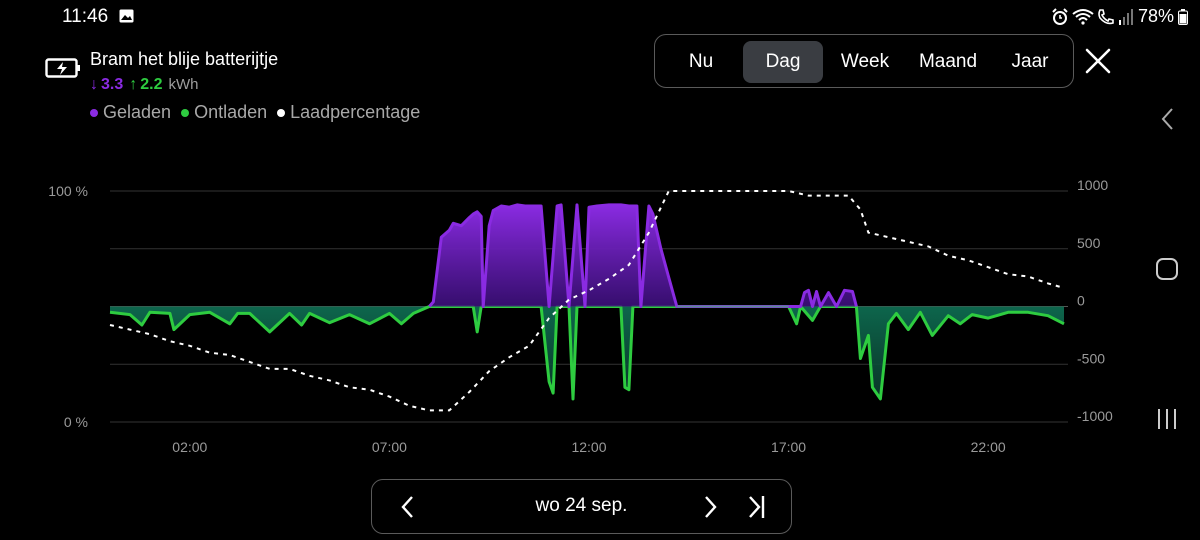  Describe the element at coordinates (151, 84) in the screenshot. I see `discharged-value: 2.2` at that location.